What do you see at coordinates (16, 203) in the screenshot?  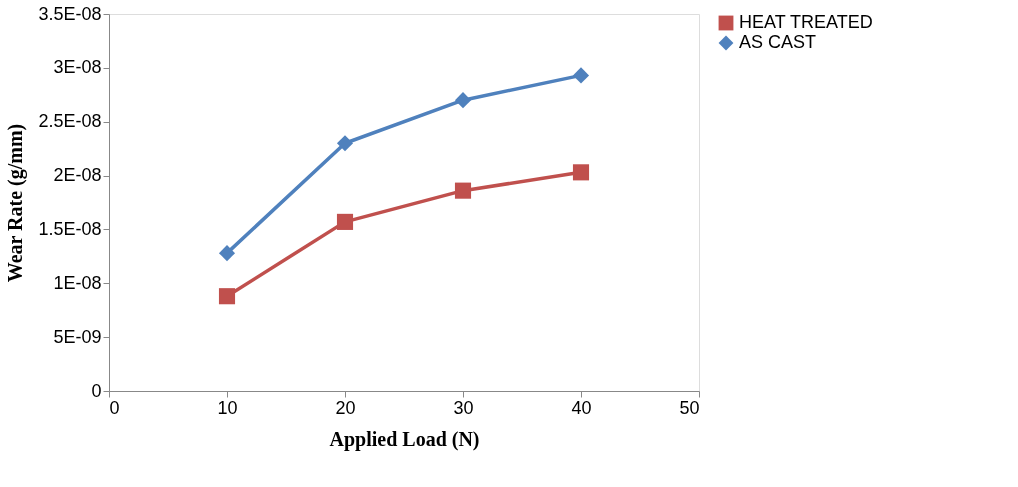 I see `y-axis-title: Wear Rate (g/mm)` at bounding box center [16, 203].